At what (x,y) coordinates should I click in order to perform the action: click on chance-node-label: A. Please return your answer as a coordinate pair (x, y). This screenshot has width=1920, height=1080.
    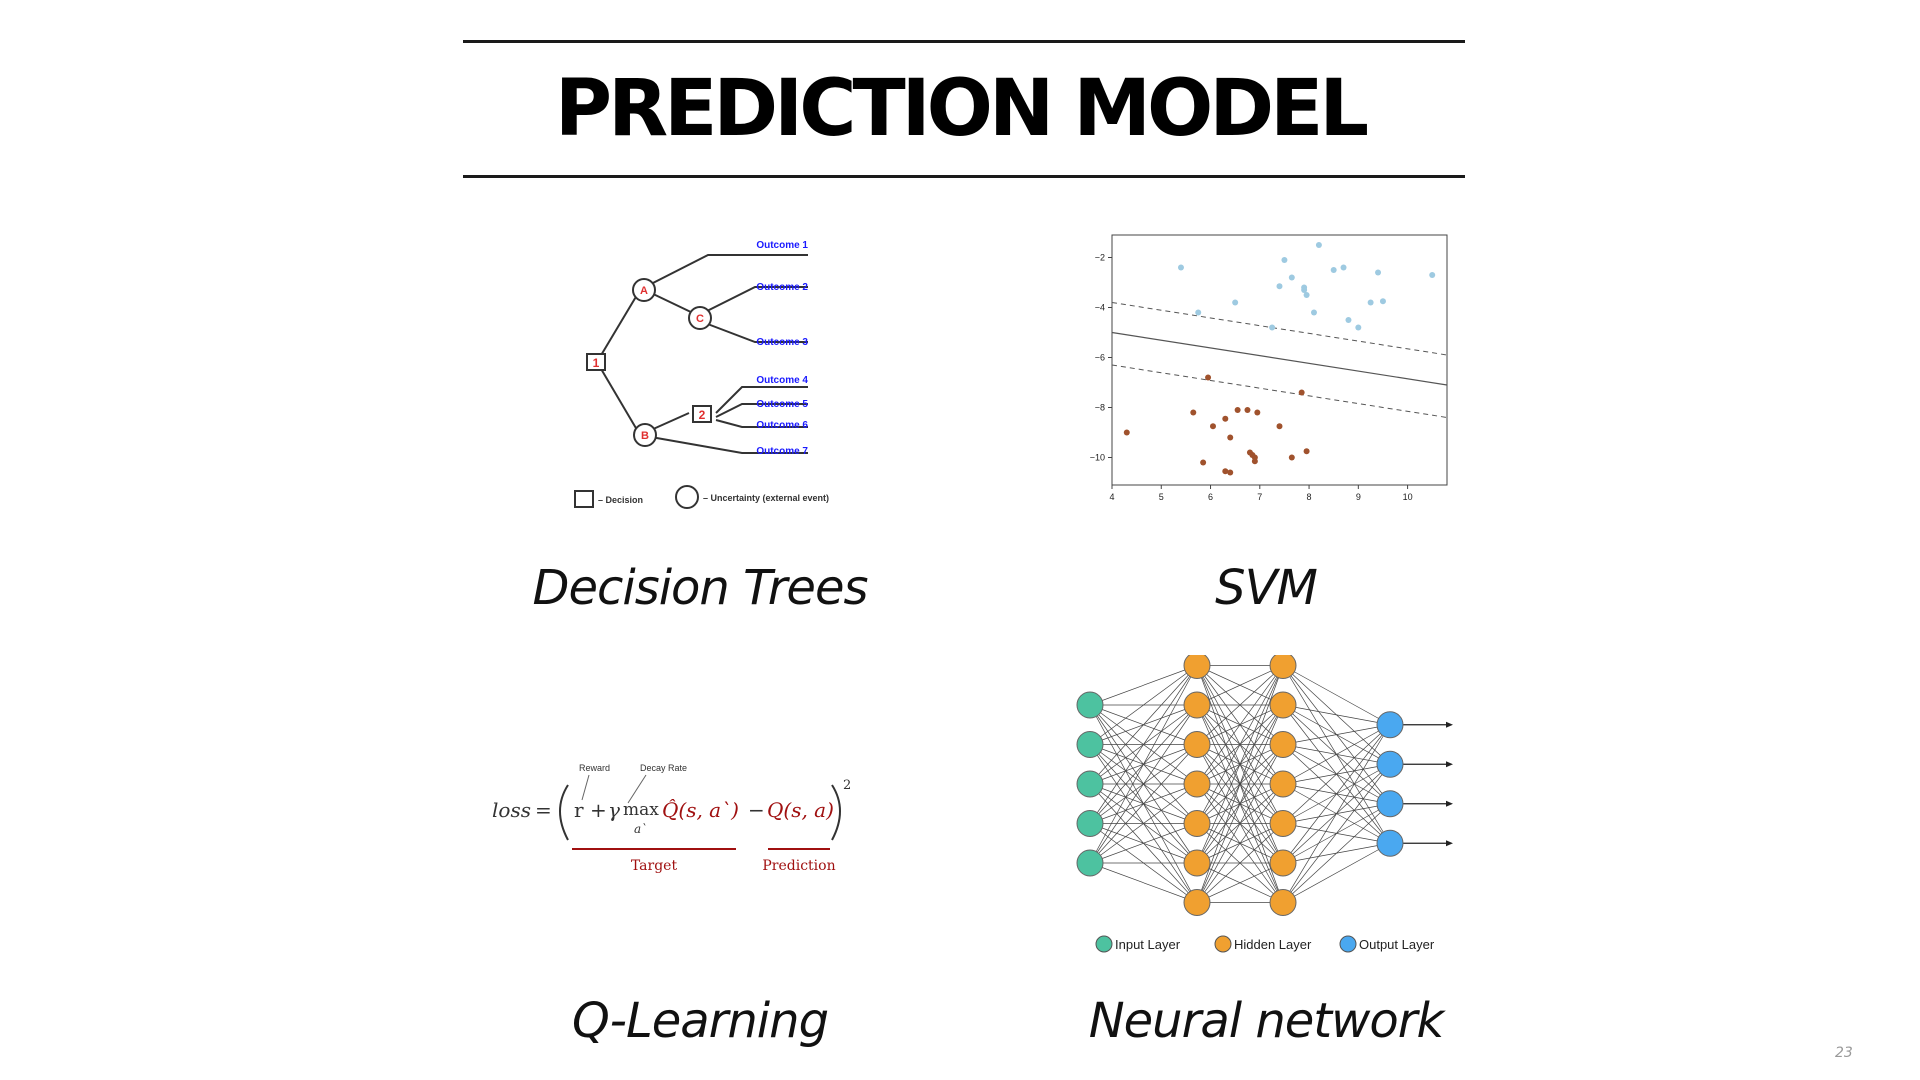
    Looking at the image, I should click on (644, 291).